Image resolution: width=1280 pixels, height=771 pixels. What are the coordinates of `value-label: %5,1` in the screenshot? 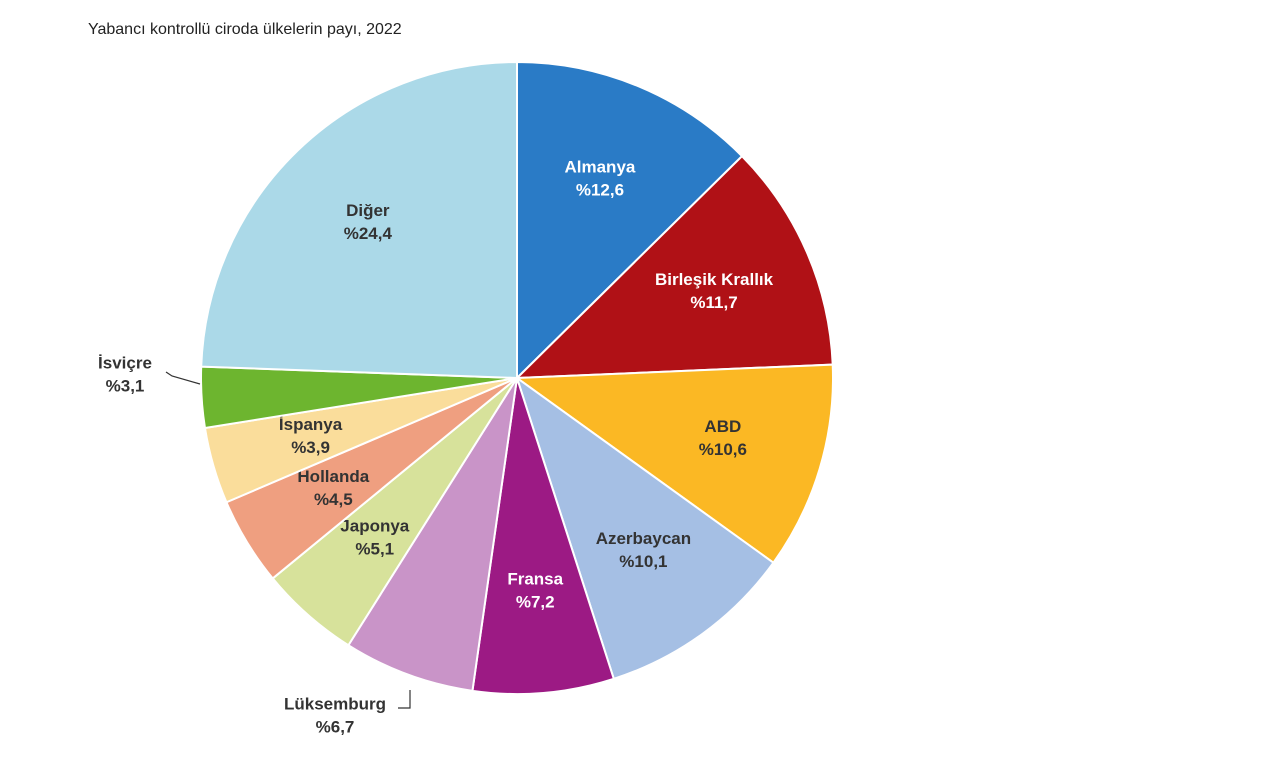 It's located at (374, 549).